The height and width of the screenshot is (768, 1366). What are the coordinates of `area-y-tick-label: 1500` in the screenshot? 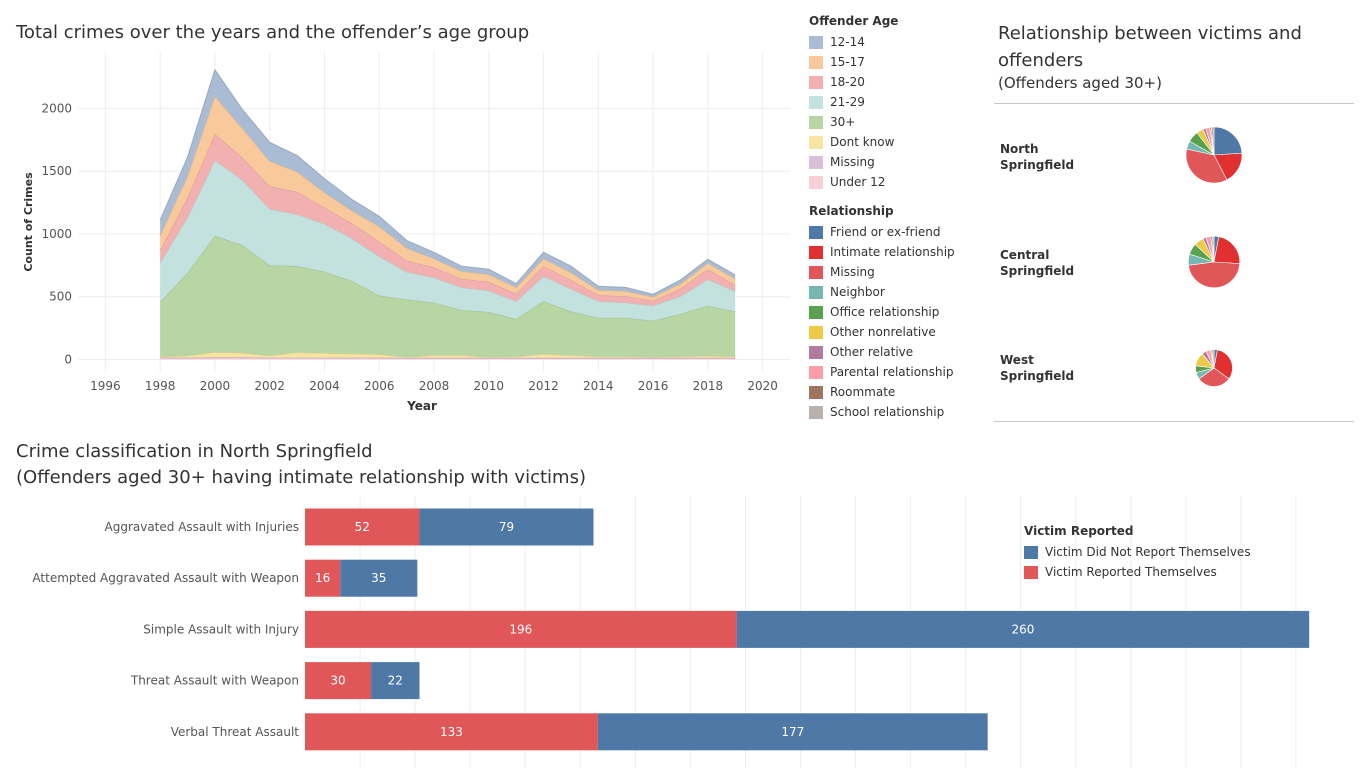 It's located at (56, 171).